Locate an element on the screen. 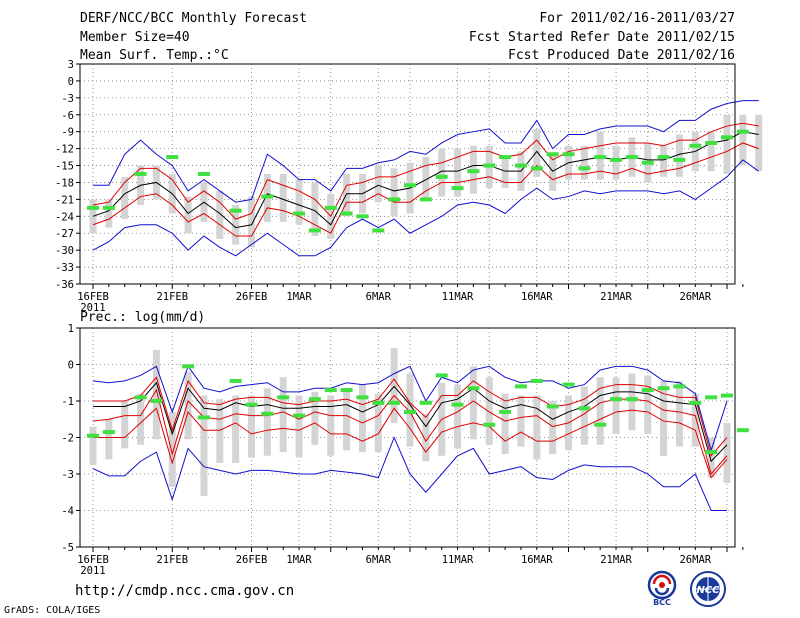 The image size is (800, 618). forecast-started-date: Fcst Started Refer Date 2011/02/15 is located at coordinates (601, 37).